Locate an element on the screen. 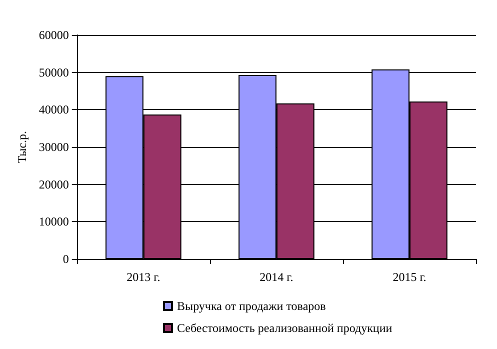 Image resolution: width=497 pixels, height=349 pixels. y-tick-label: 40000 is located at coordinates (53, 109).